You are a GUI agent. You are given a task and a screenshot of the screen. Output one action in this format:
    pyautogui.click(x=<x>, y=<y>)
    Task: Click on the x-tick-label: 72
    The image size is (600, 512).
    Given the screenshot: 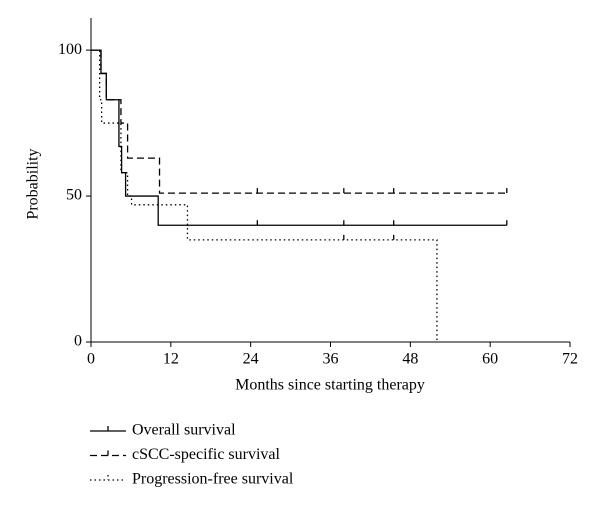 What is the action you would take?
    pyautogui.click(x=570, y=359)
    